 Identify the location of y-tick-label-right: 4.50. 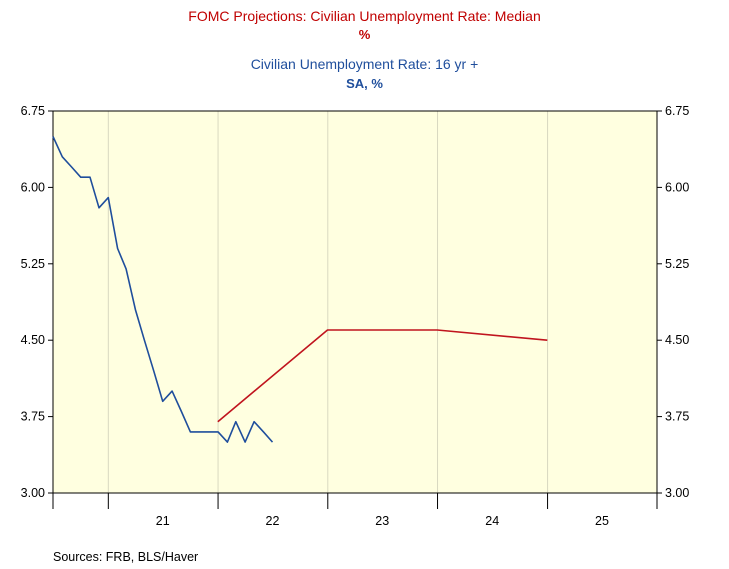
(677, 340).